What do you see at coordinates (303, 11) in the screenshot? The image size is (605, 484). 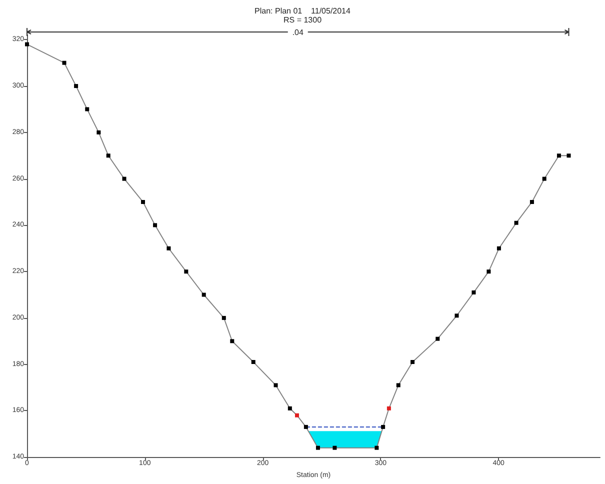 I see `chart-title: Plan: Plan 01 11/05/2014` at bounding box center [303, 11].